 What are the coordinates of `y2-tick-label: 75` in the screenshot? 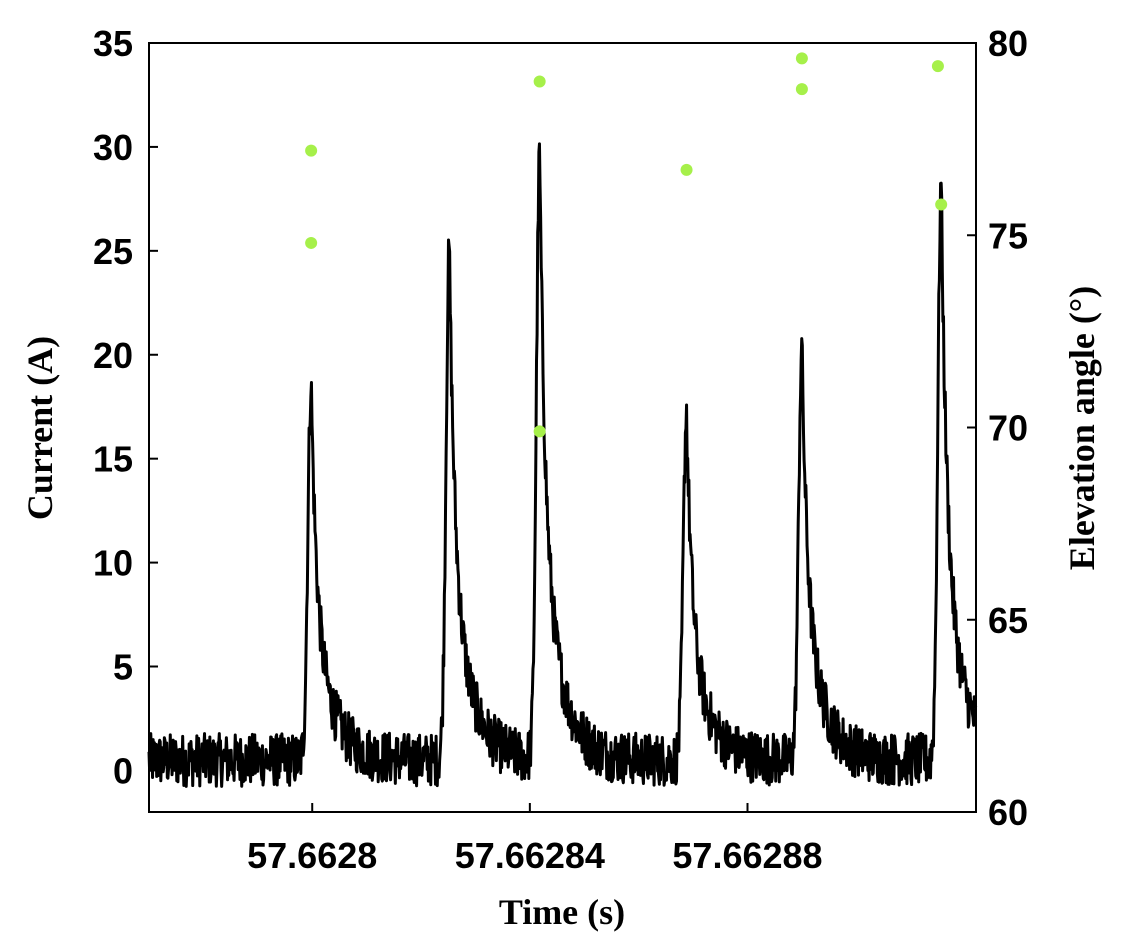 It's located at (1008, 235).